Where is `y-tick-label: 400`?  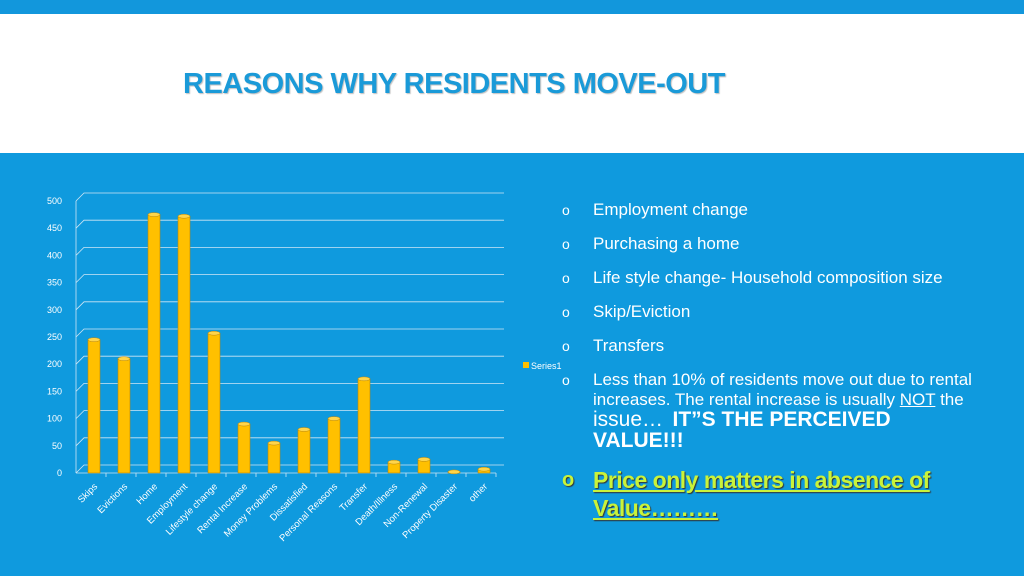
y-tick-label: 400 is located at coordinates (54, 255).